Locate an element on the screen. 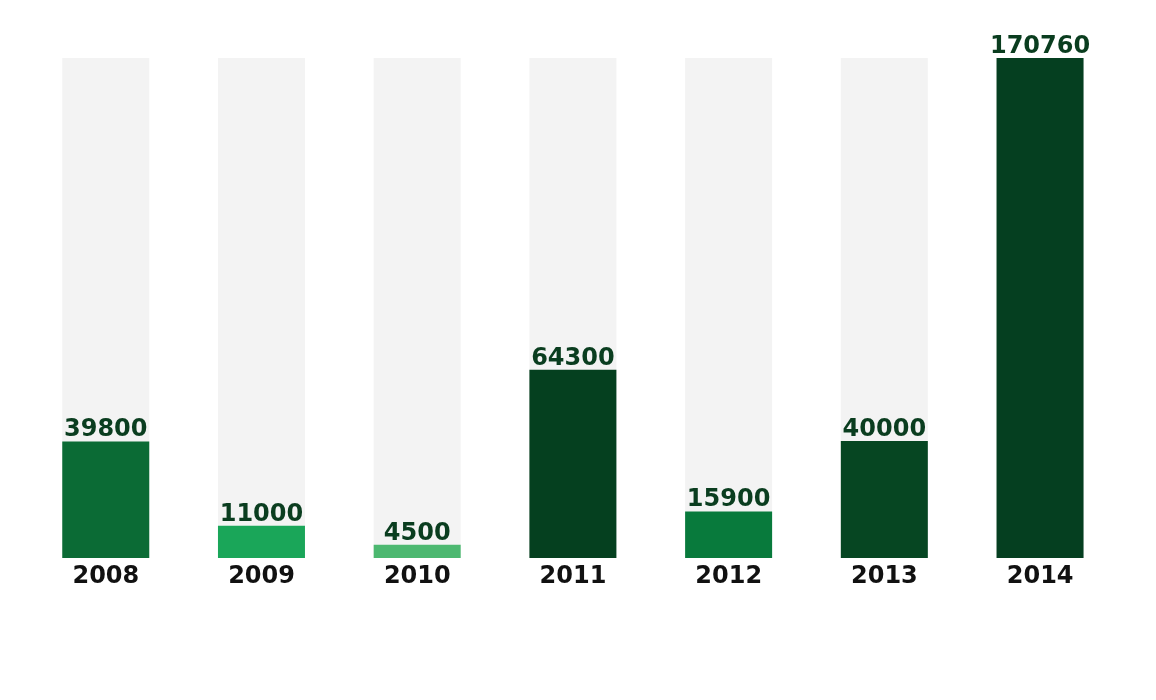 The height and width of the screenshot is (700, 1156). x-tick-label: 2009 is located at coordinates (261, 575).